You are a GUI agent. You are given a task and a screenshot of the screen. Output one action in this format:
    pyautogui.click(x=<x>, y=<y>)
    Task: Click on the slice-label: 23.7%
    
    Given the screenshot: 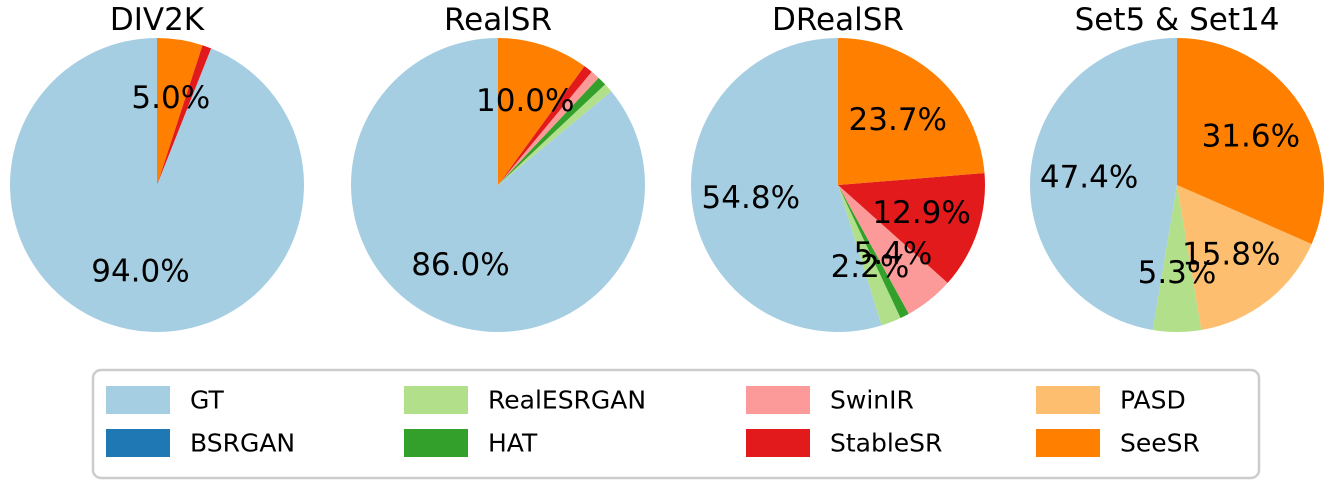 What is the action you would take?
    pyautogui.click(x=898, y=120)
    